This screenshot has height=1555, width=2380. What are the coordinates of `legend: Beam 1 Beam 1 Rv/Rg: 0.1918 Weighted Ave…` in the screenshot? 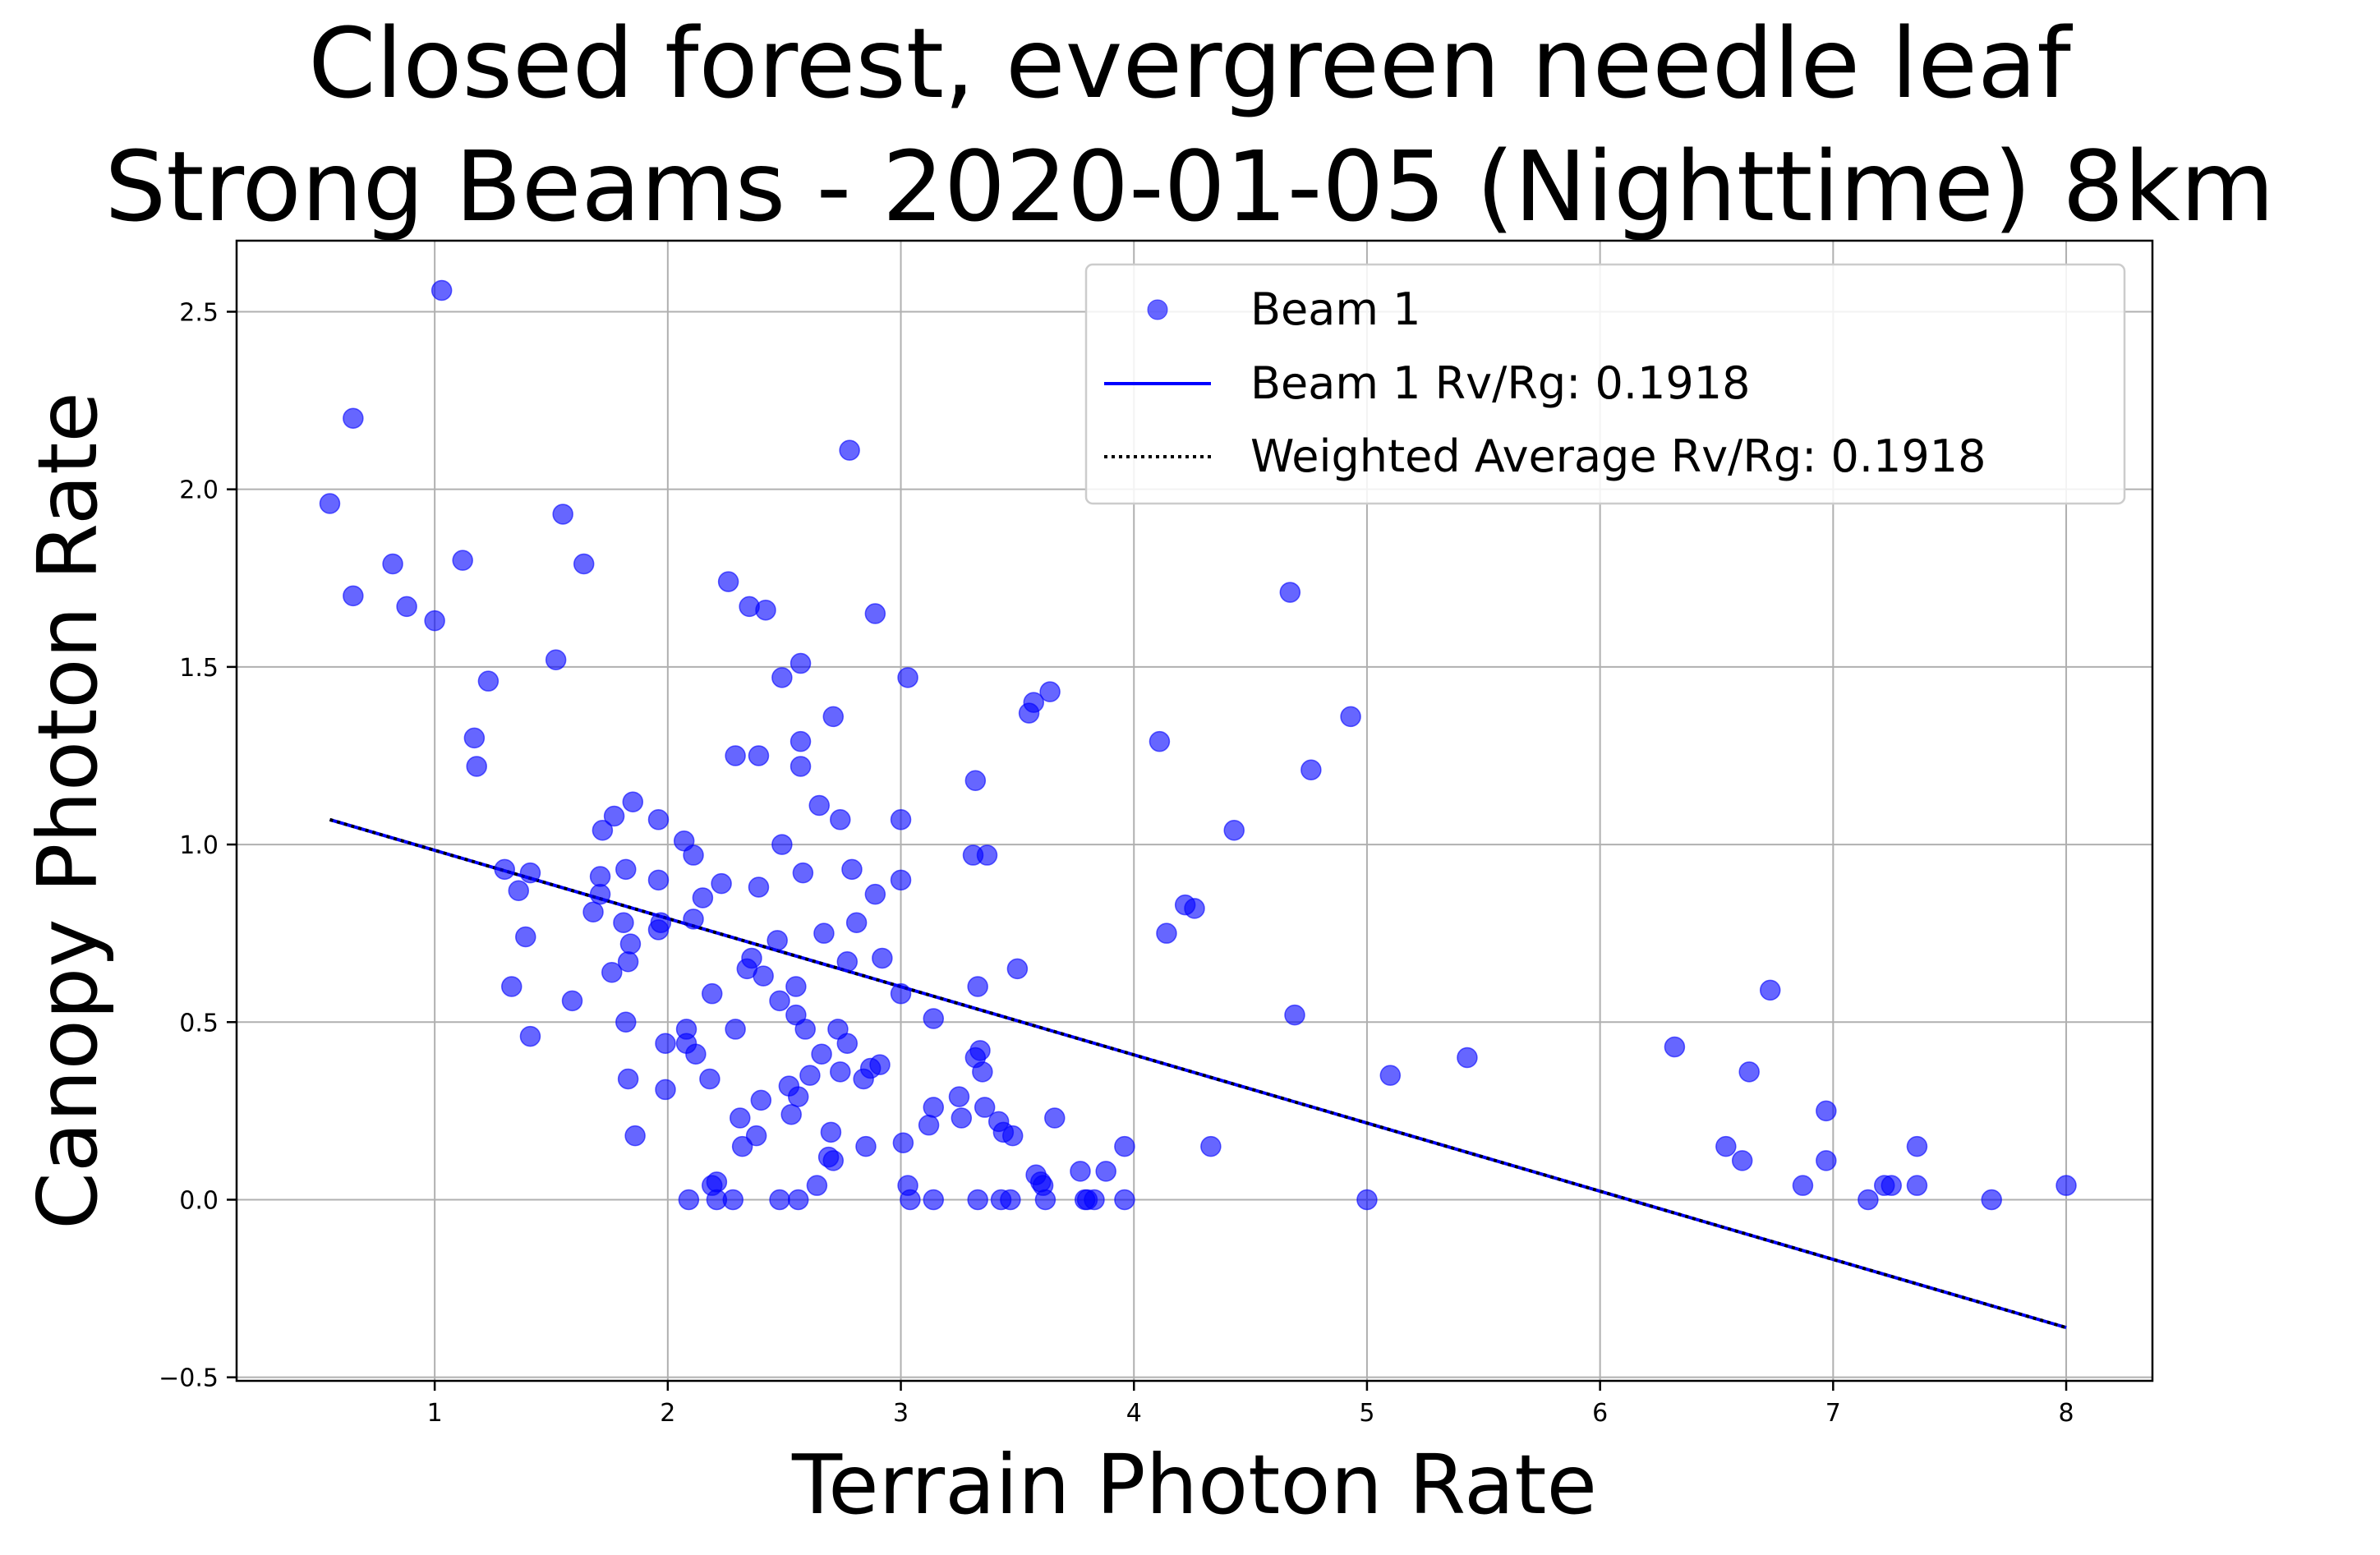 It's located at (1605, 384).